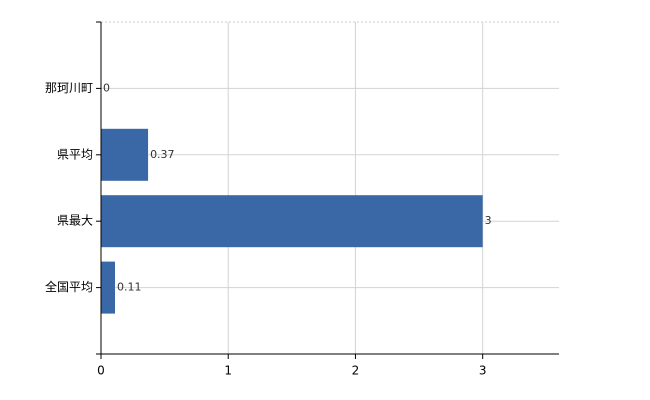 The width and height of the screenshot is (650, 400). I want to click on value-label: 3, so click(488, 220).